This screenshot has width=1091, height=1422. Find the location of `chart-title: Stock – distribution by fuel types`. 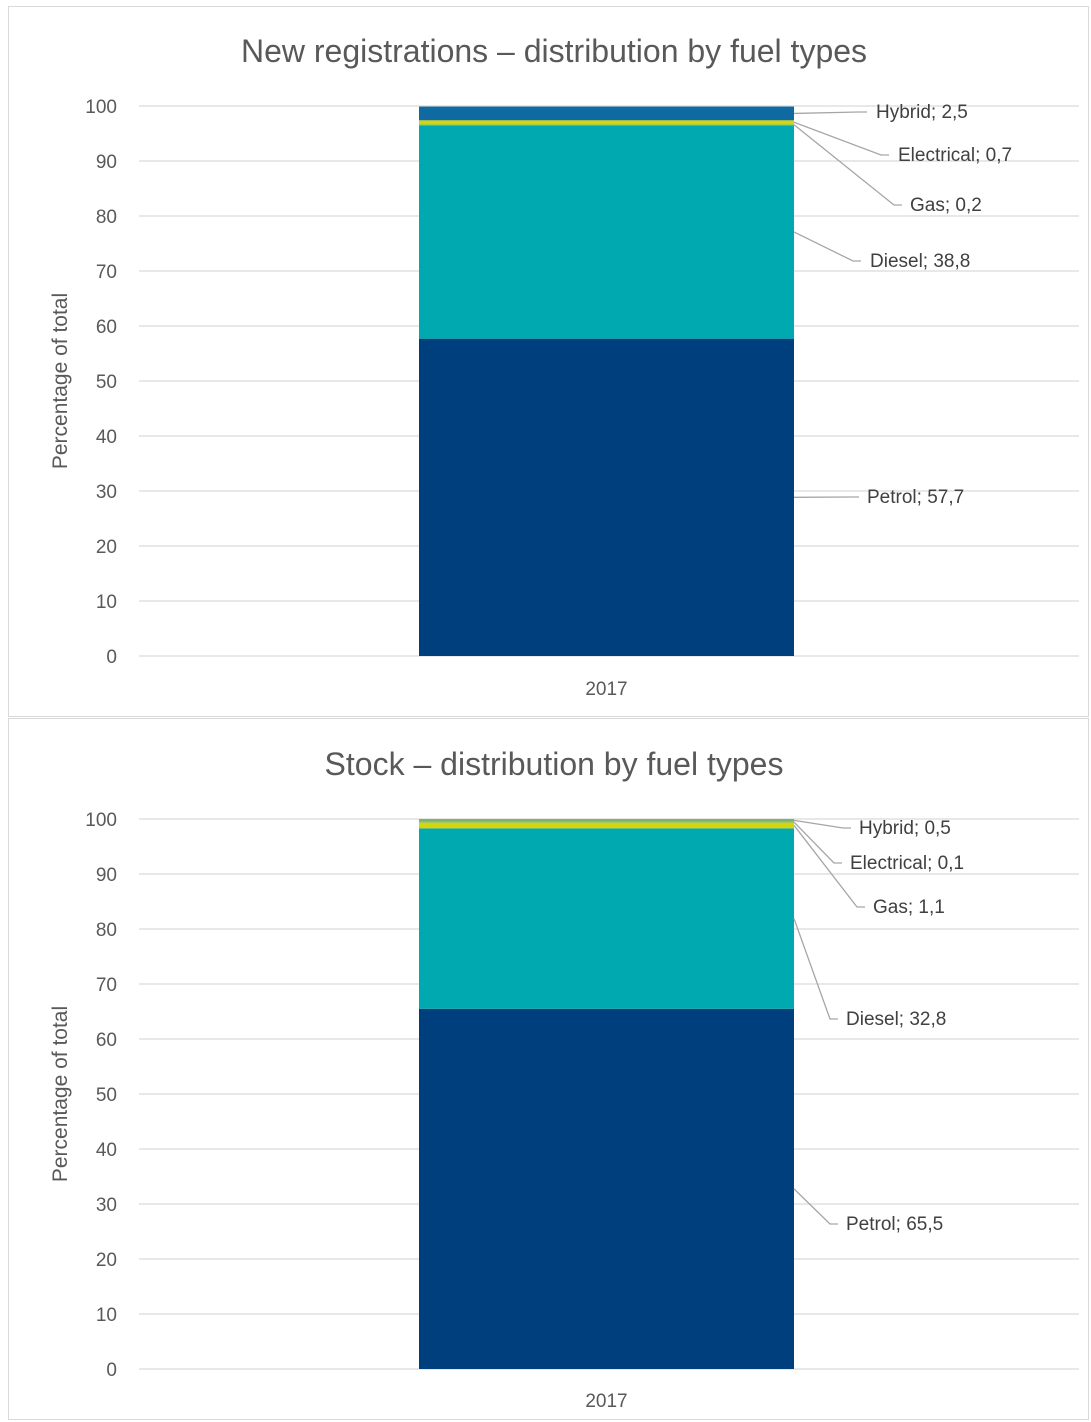

chart-title: Stock – distribution by fuel types is located at coordinates (554, 764).